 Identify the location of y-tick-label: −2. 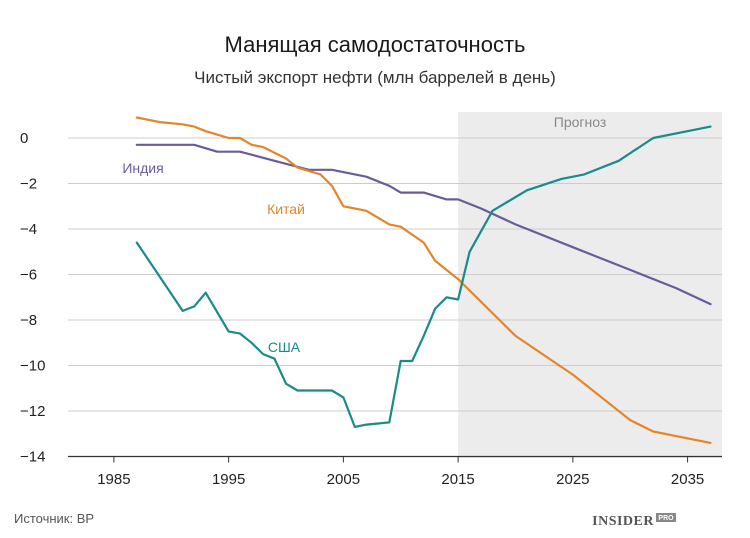
(28, 184).